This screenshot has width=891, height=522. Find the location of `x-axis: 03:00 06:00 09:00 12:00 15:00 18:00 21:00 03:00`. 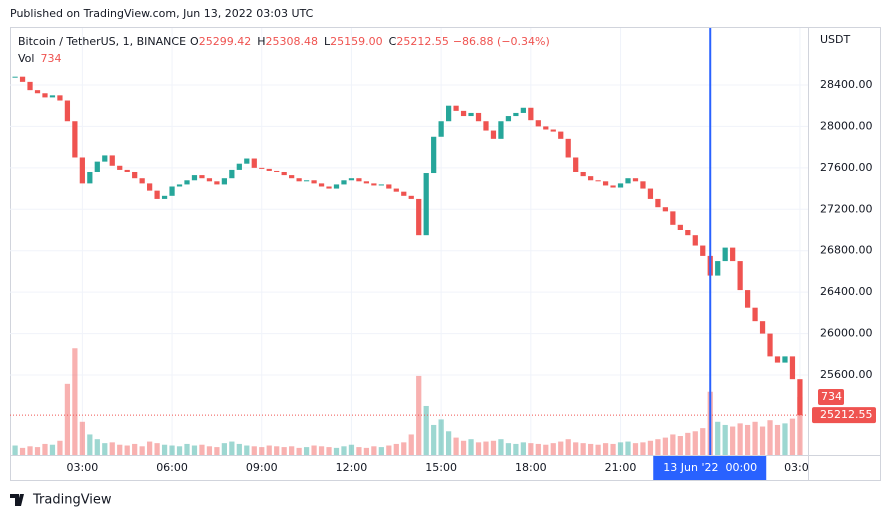

x-axis: 03:00 06:00 09:00 12:00 15:00 18:00 21:00 03:00 is located at coordinates (441, 467).